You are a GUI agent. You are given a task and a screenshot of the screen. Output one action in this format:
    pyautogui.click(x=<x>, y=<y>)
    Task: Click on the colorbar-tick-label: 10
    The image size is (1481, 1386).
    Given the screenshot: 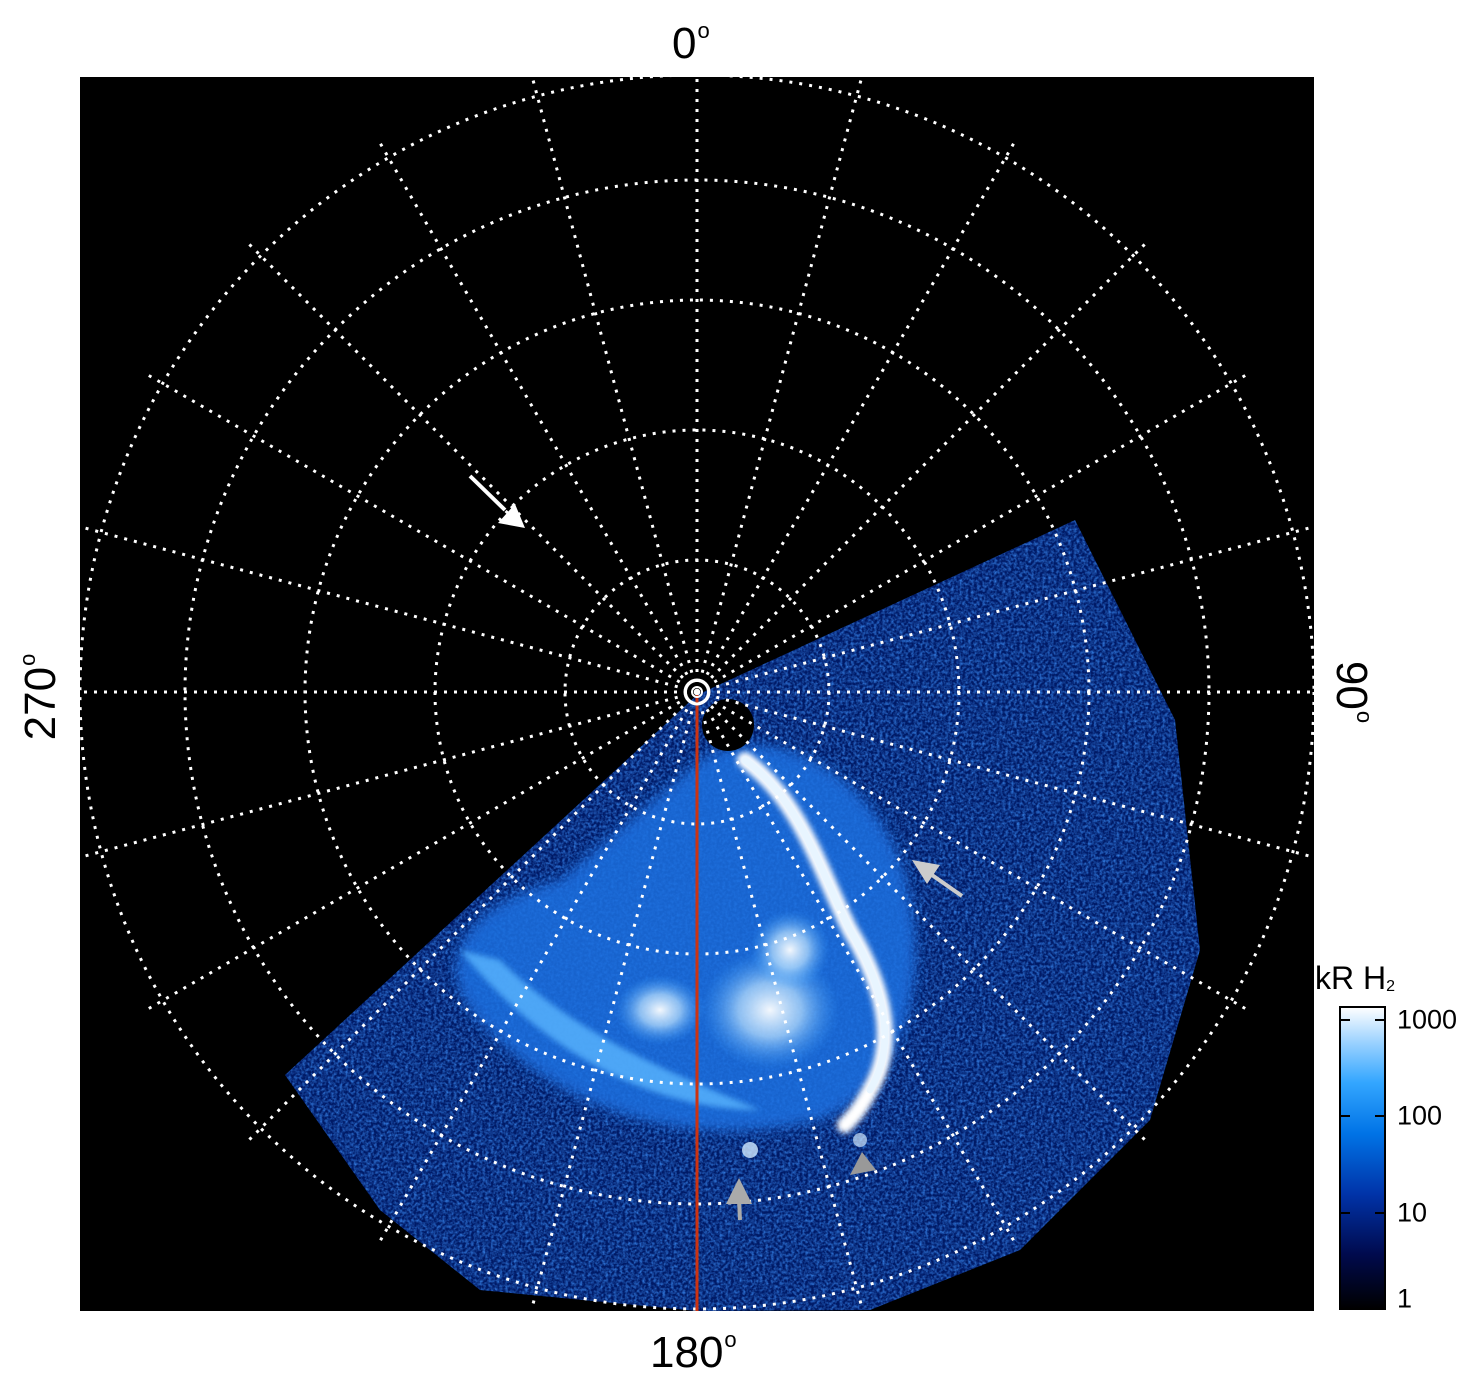 What is the action you would take?
    pyautogui.click(x=1412, y=1212)
    